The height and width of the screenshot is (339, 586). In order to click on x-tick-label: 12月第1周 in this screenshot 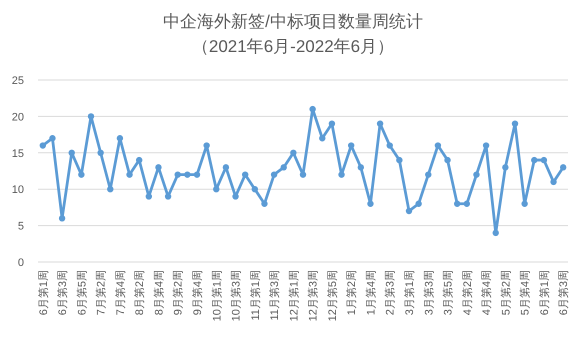, I will do `click(294, 296)`.